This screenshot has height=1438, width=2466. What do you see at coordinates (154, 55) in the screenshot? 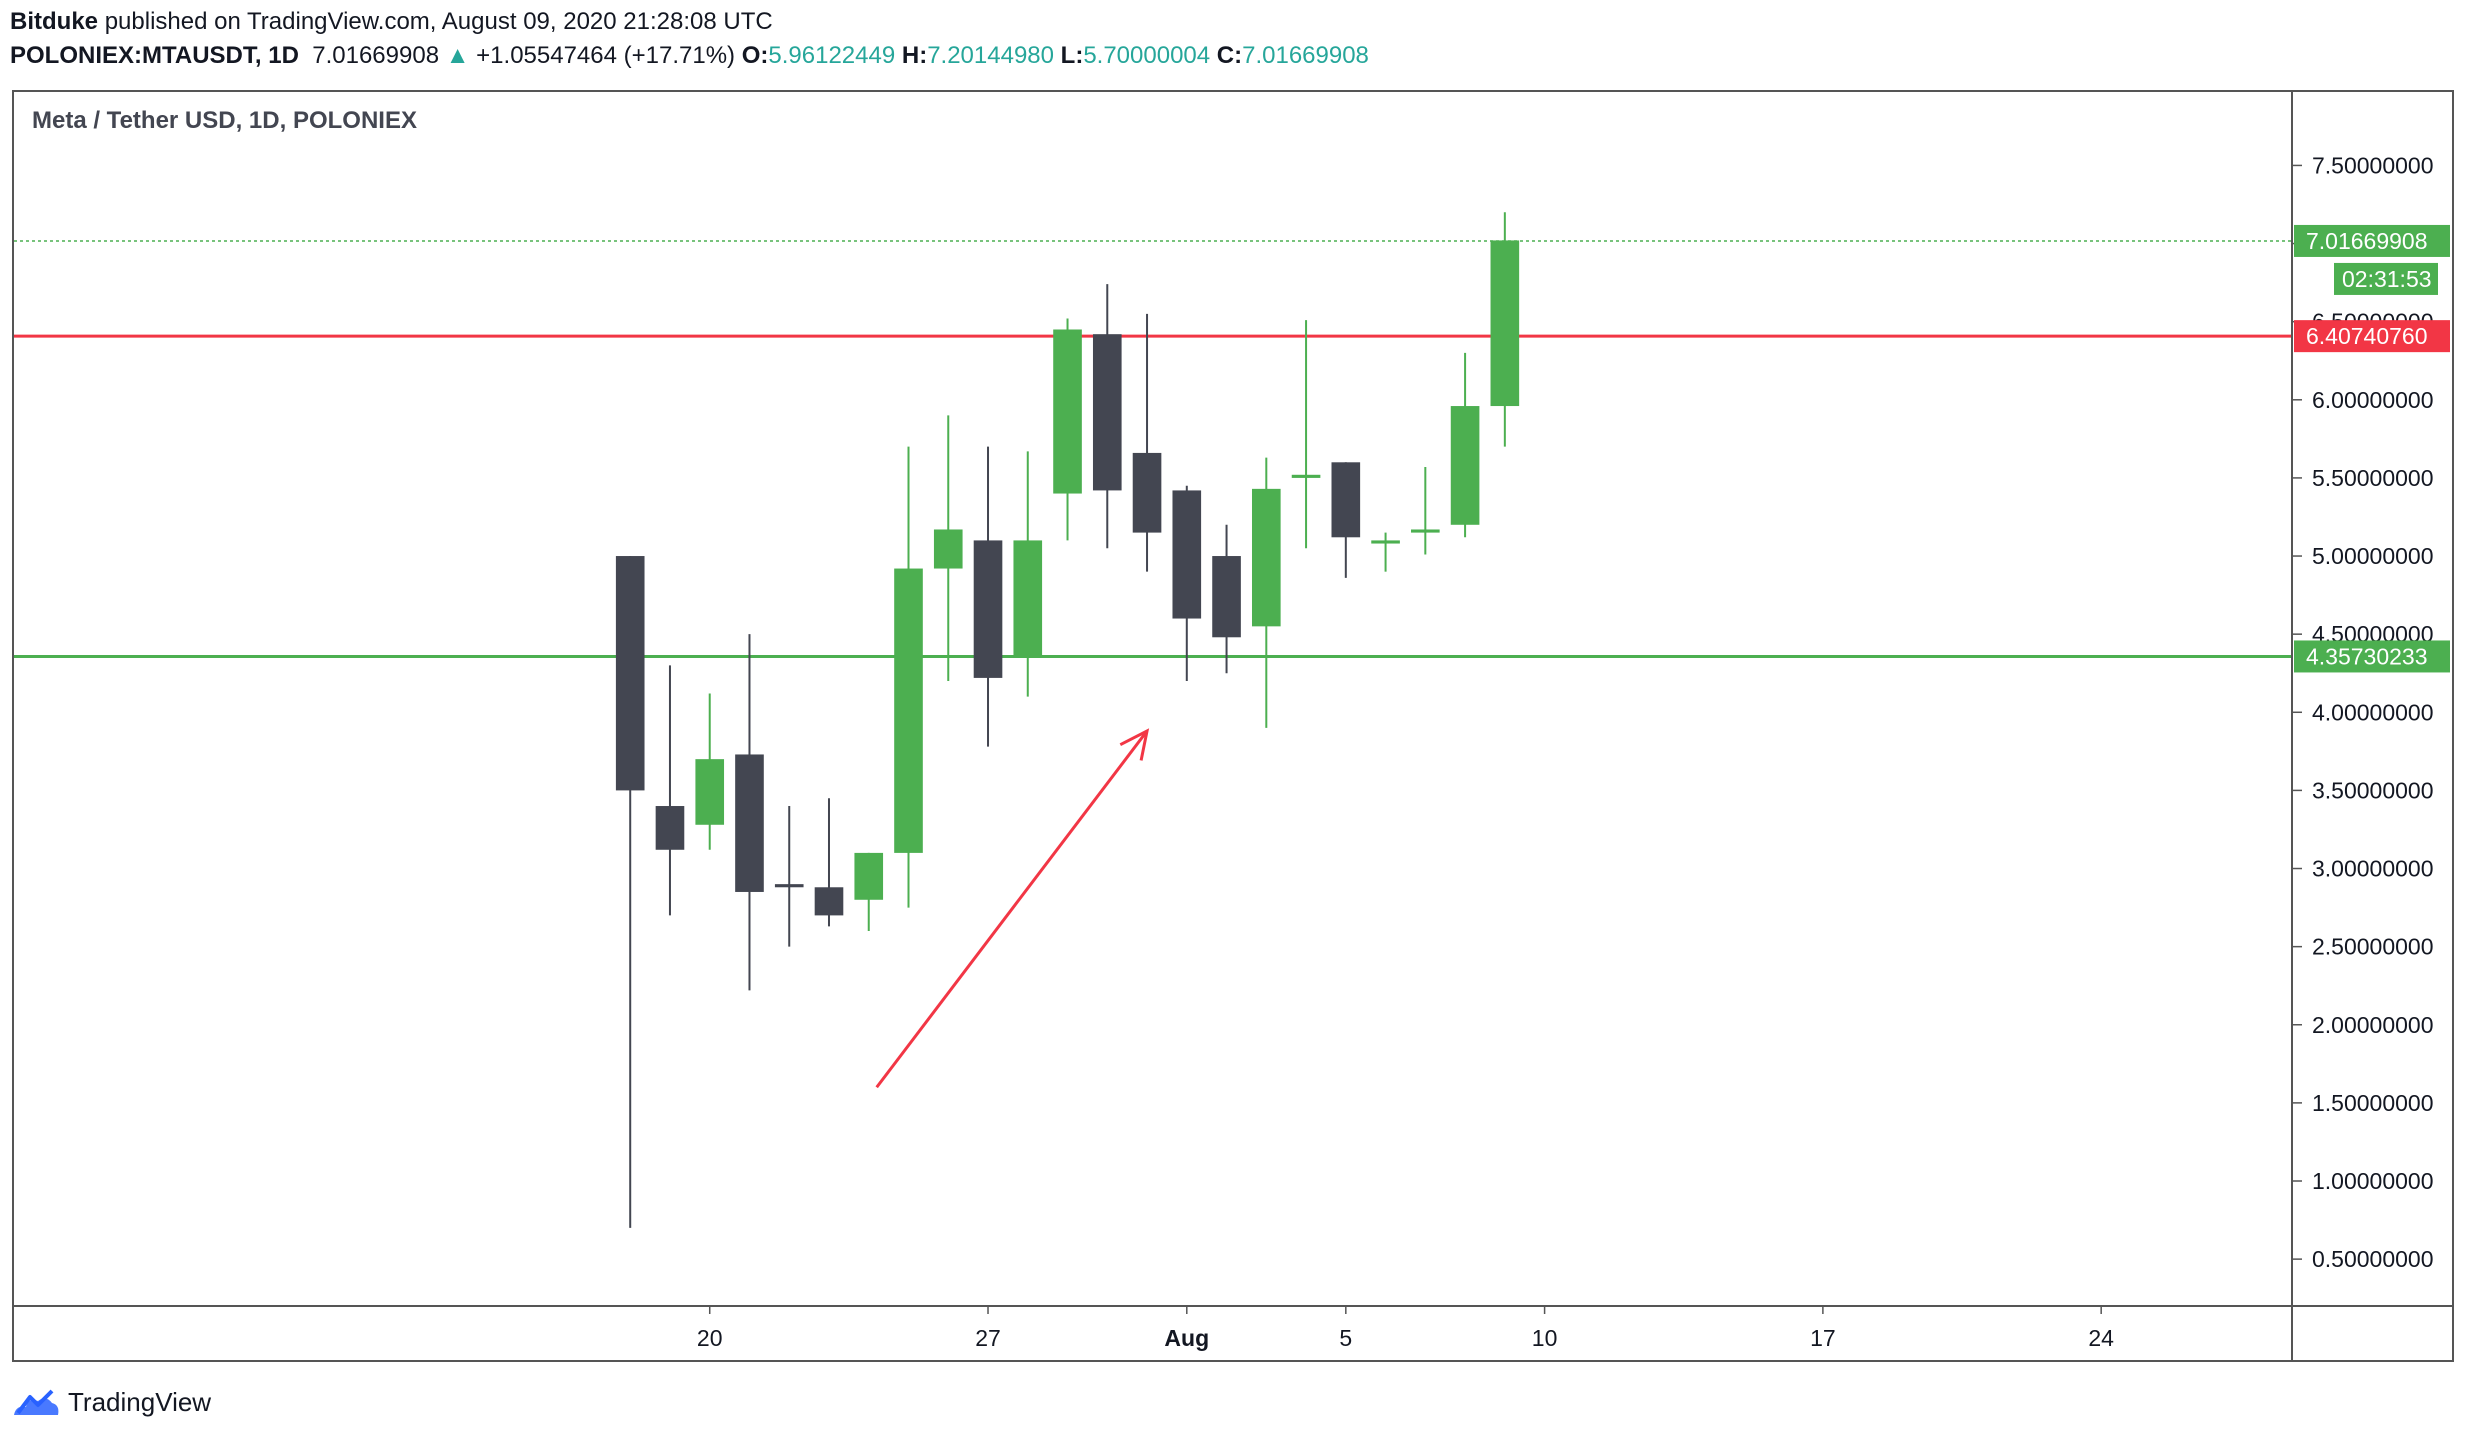
I see `symbol-label: POLONIEX:MTAUSDT, 1D` at bounding box center [154, 55].